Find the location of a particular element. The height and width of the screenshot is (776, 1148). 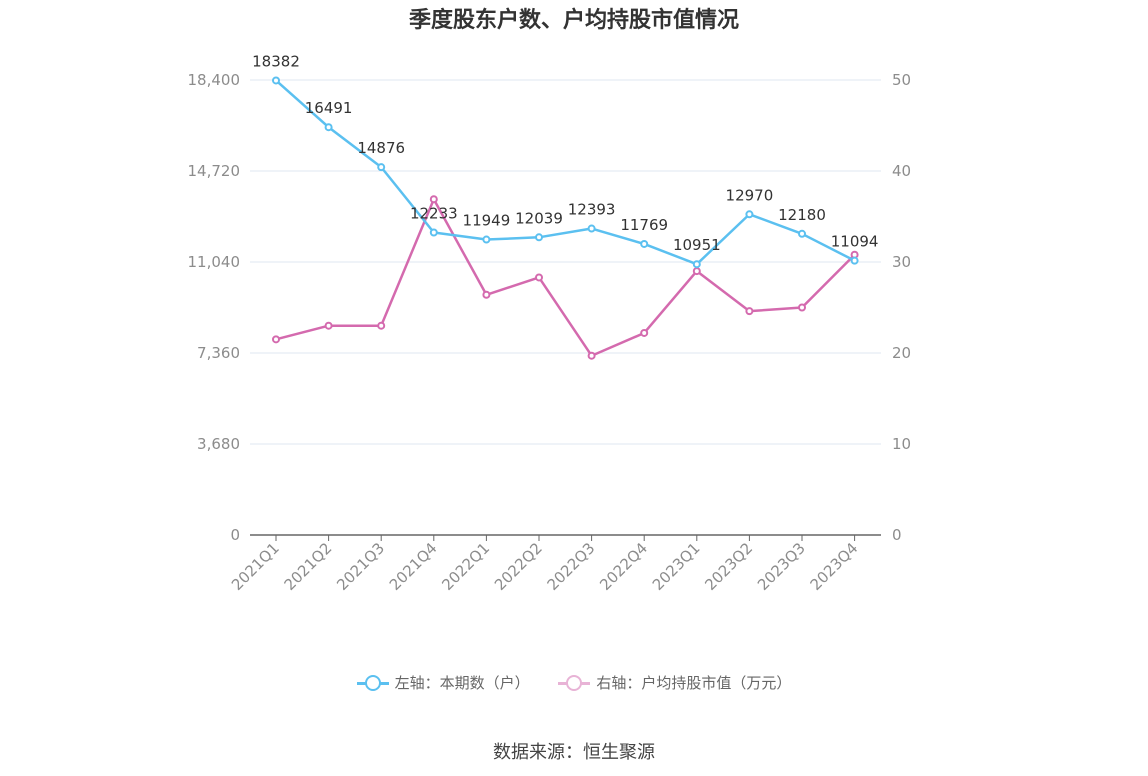

legend-item-right: 右轴：户均持股市值（万元） is located at coordinates (674, 682).